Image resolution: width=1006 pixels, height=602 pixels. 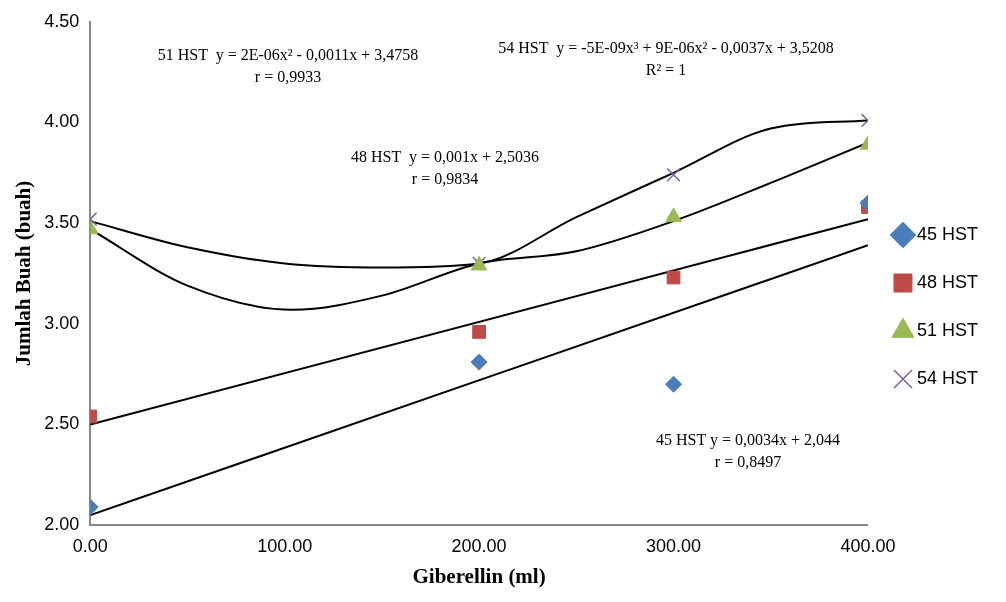 What do you see at coordinates (285, 545) in the screenshot?
I see `x-tick-label: 100.00` at bounding box center [285, 545].